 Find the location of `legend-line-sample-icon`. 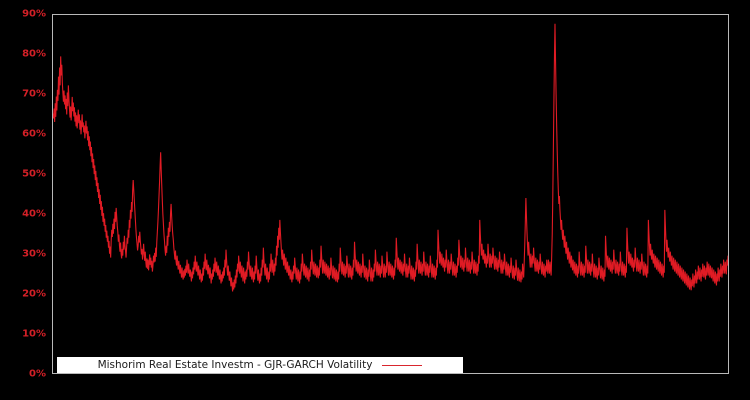

legend-line-sample-icon is located at coordinates (402, 365).